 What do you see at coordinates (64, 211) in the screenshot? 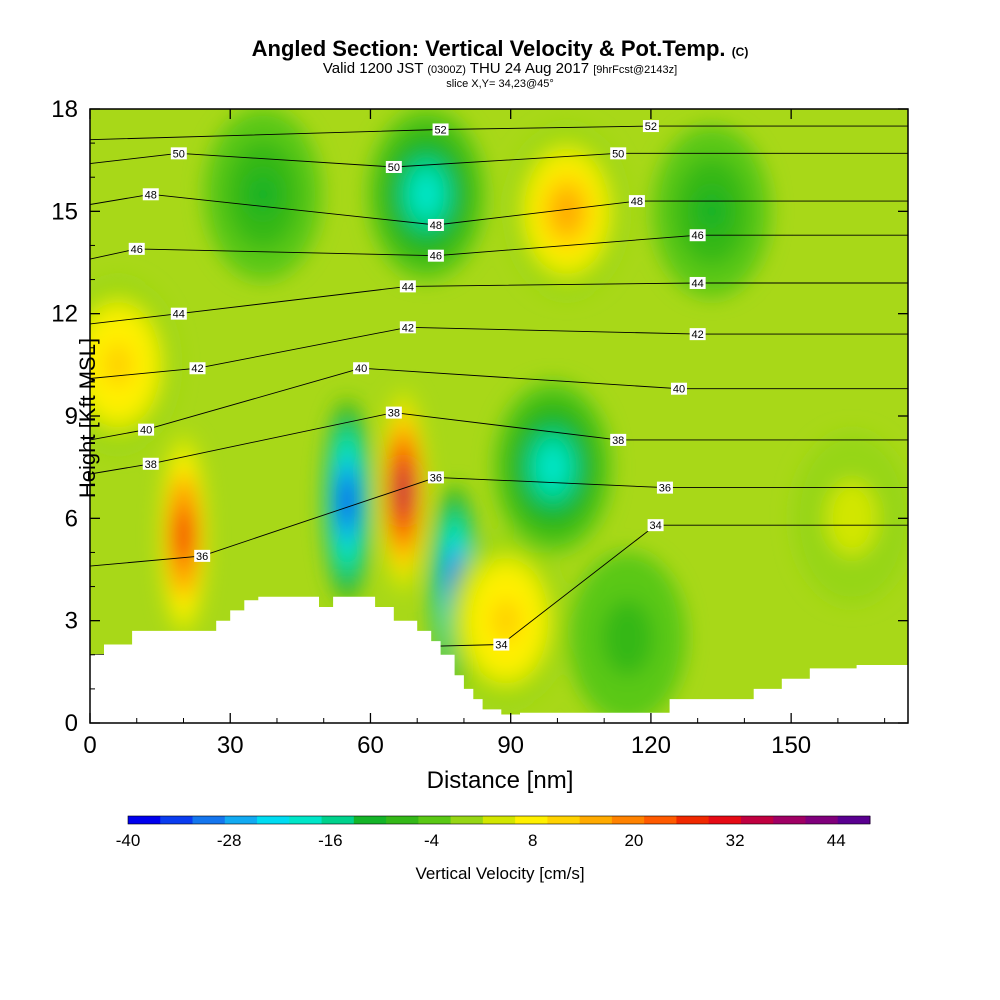
I see `y-tick-label: 15` at bounding box center [64, 211].